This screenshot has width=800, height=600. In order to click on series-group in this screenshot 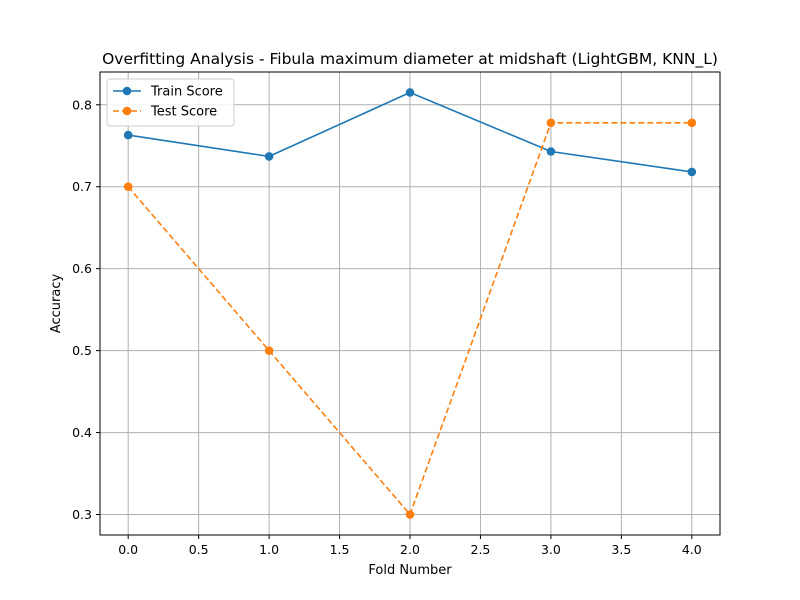, I will do `click(410, 132)`.